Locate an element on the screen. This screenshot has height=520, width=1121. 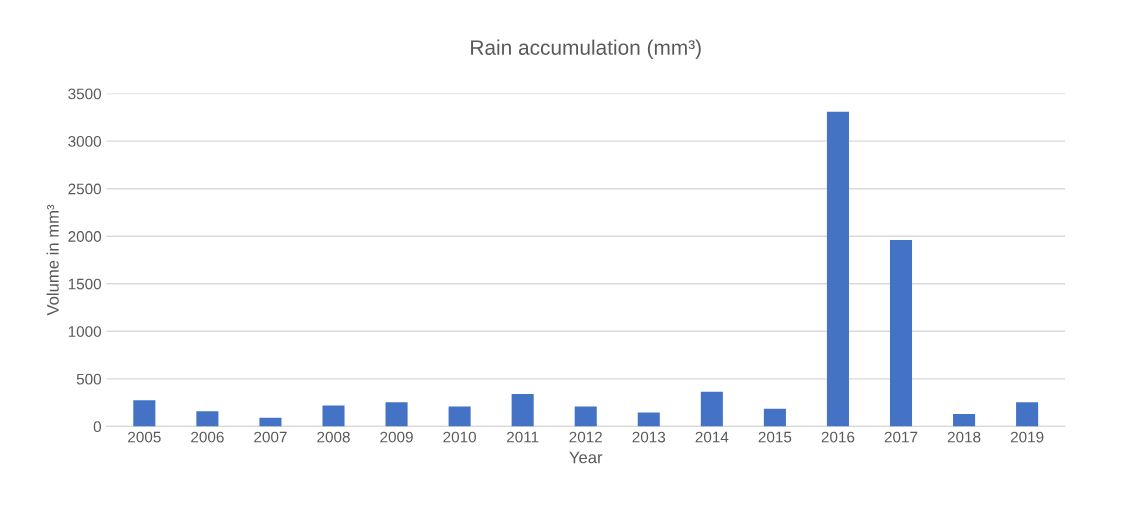
x-tick-label: 2007 is located at coordinates (270, 437).